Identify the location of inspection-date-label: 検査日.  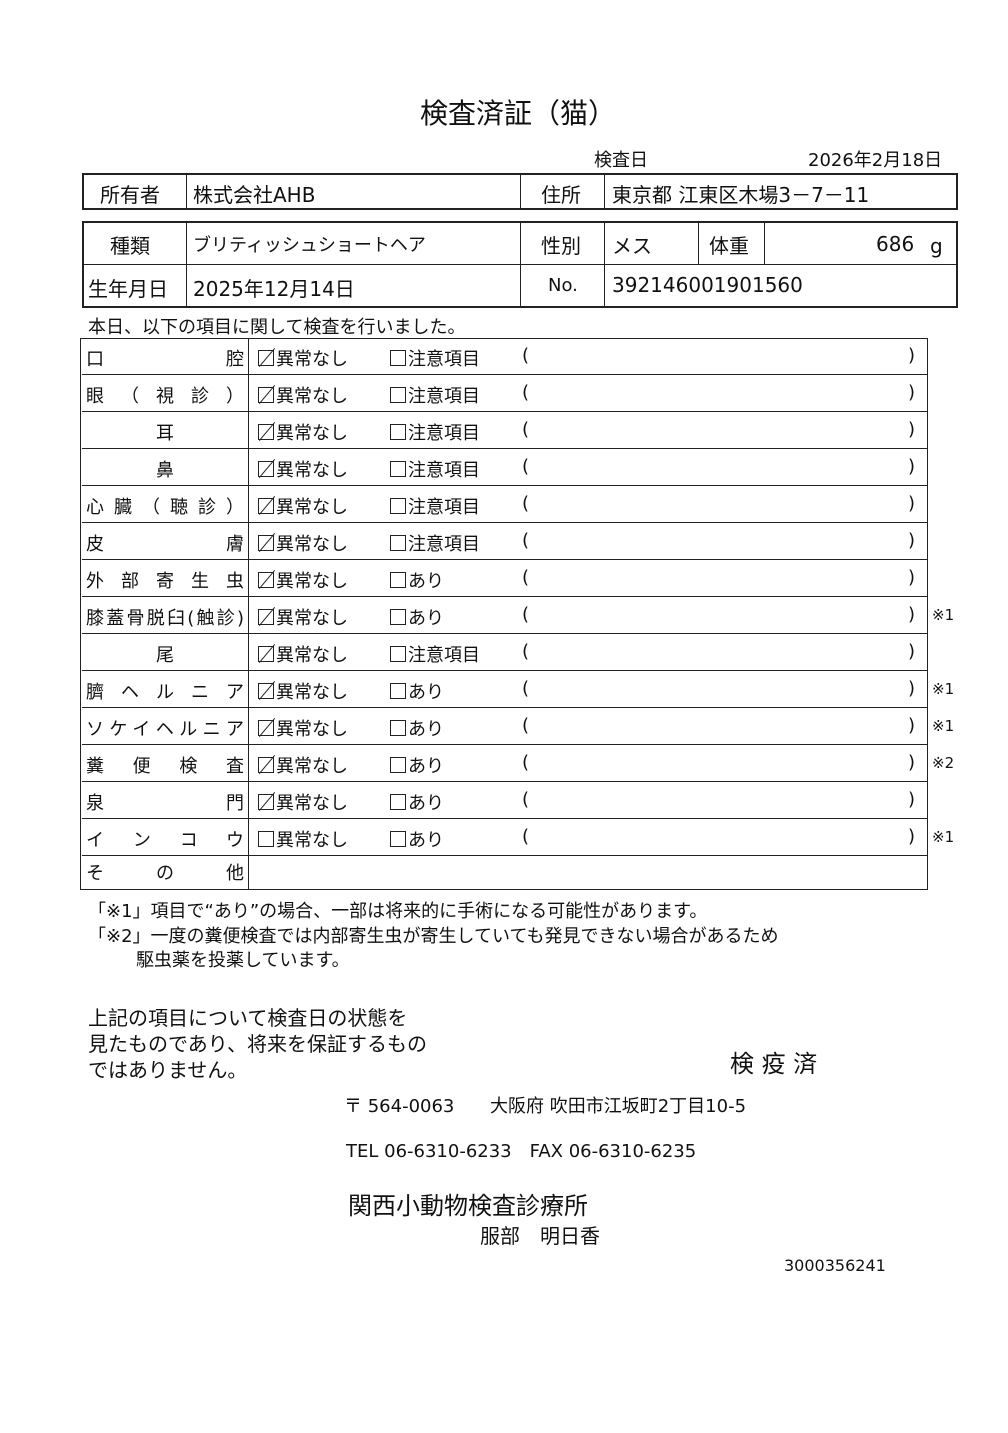
(621, 160).